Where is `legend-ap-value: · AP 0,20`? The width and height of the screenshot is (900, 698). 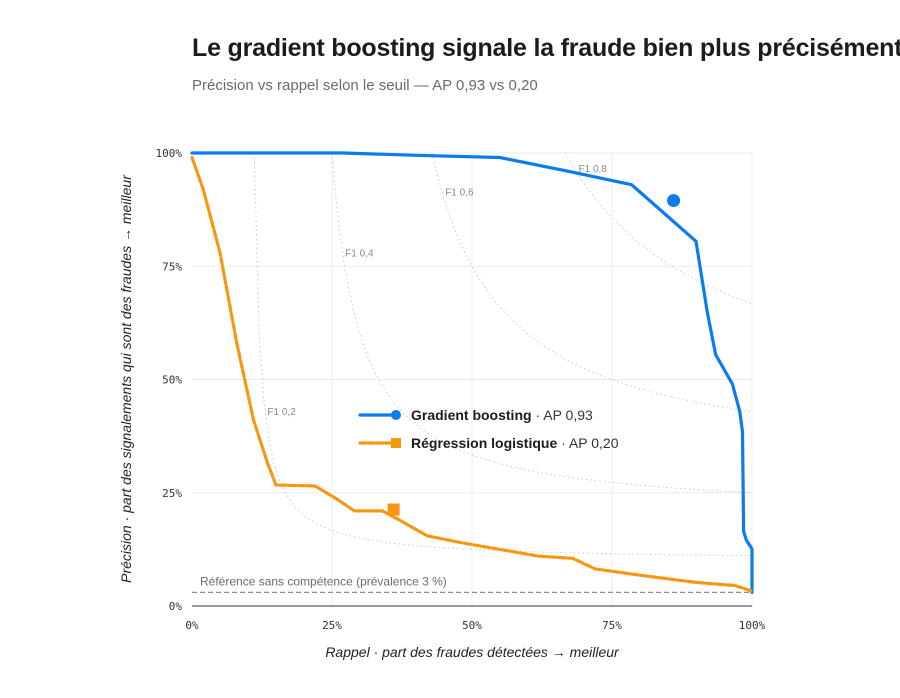
legend-ap-value: · AP 0,20 is located at coordinates (587, 443).